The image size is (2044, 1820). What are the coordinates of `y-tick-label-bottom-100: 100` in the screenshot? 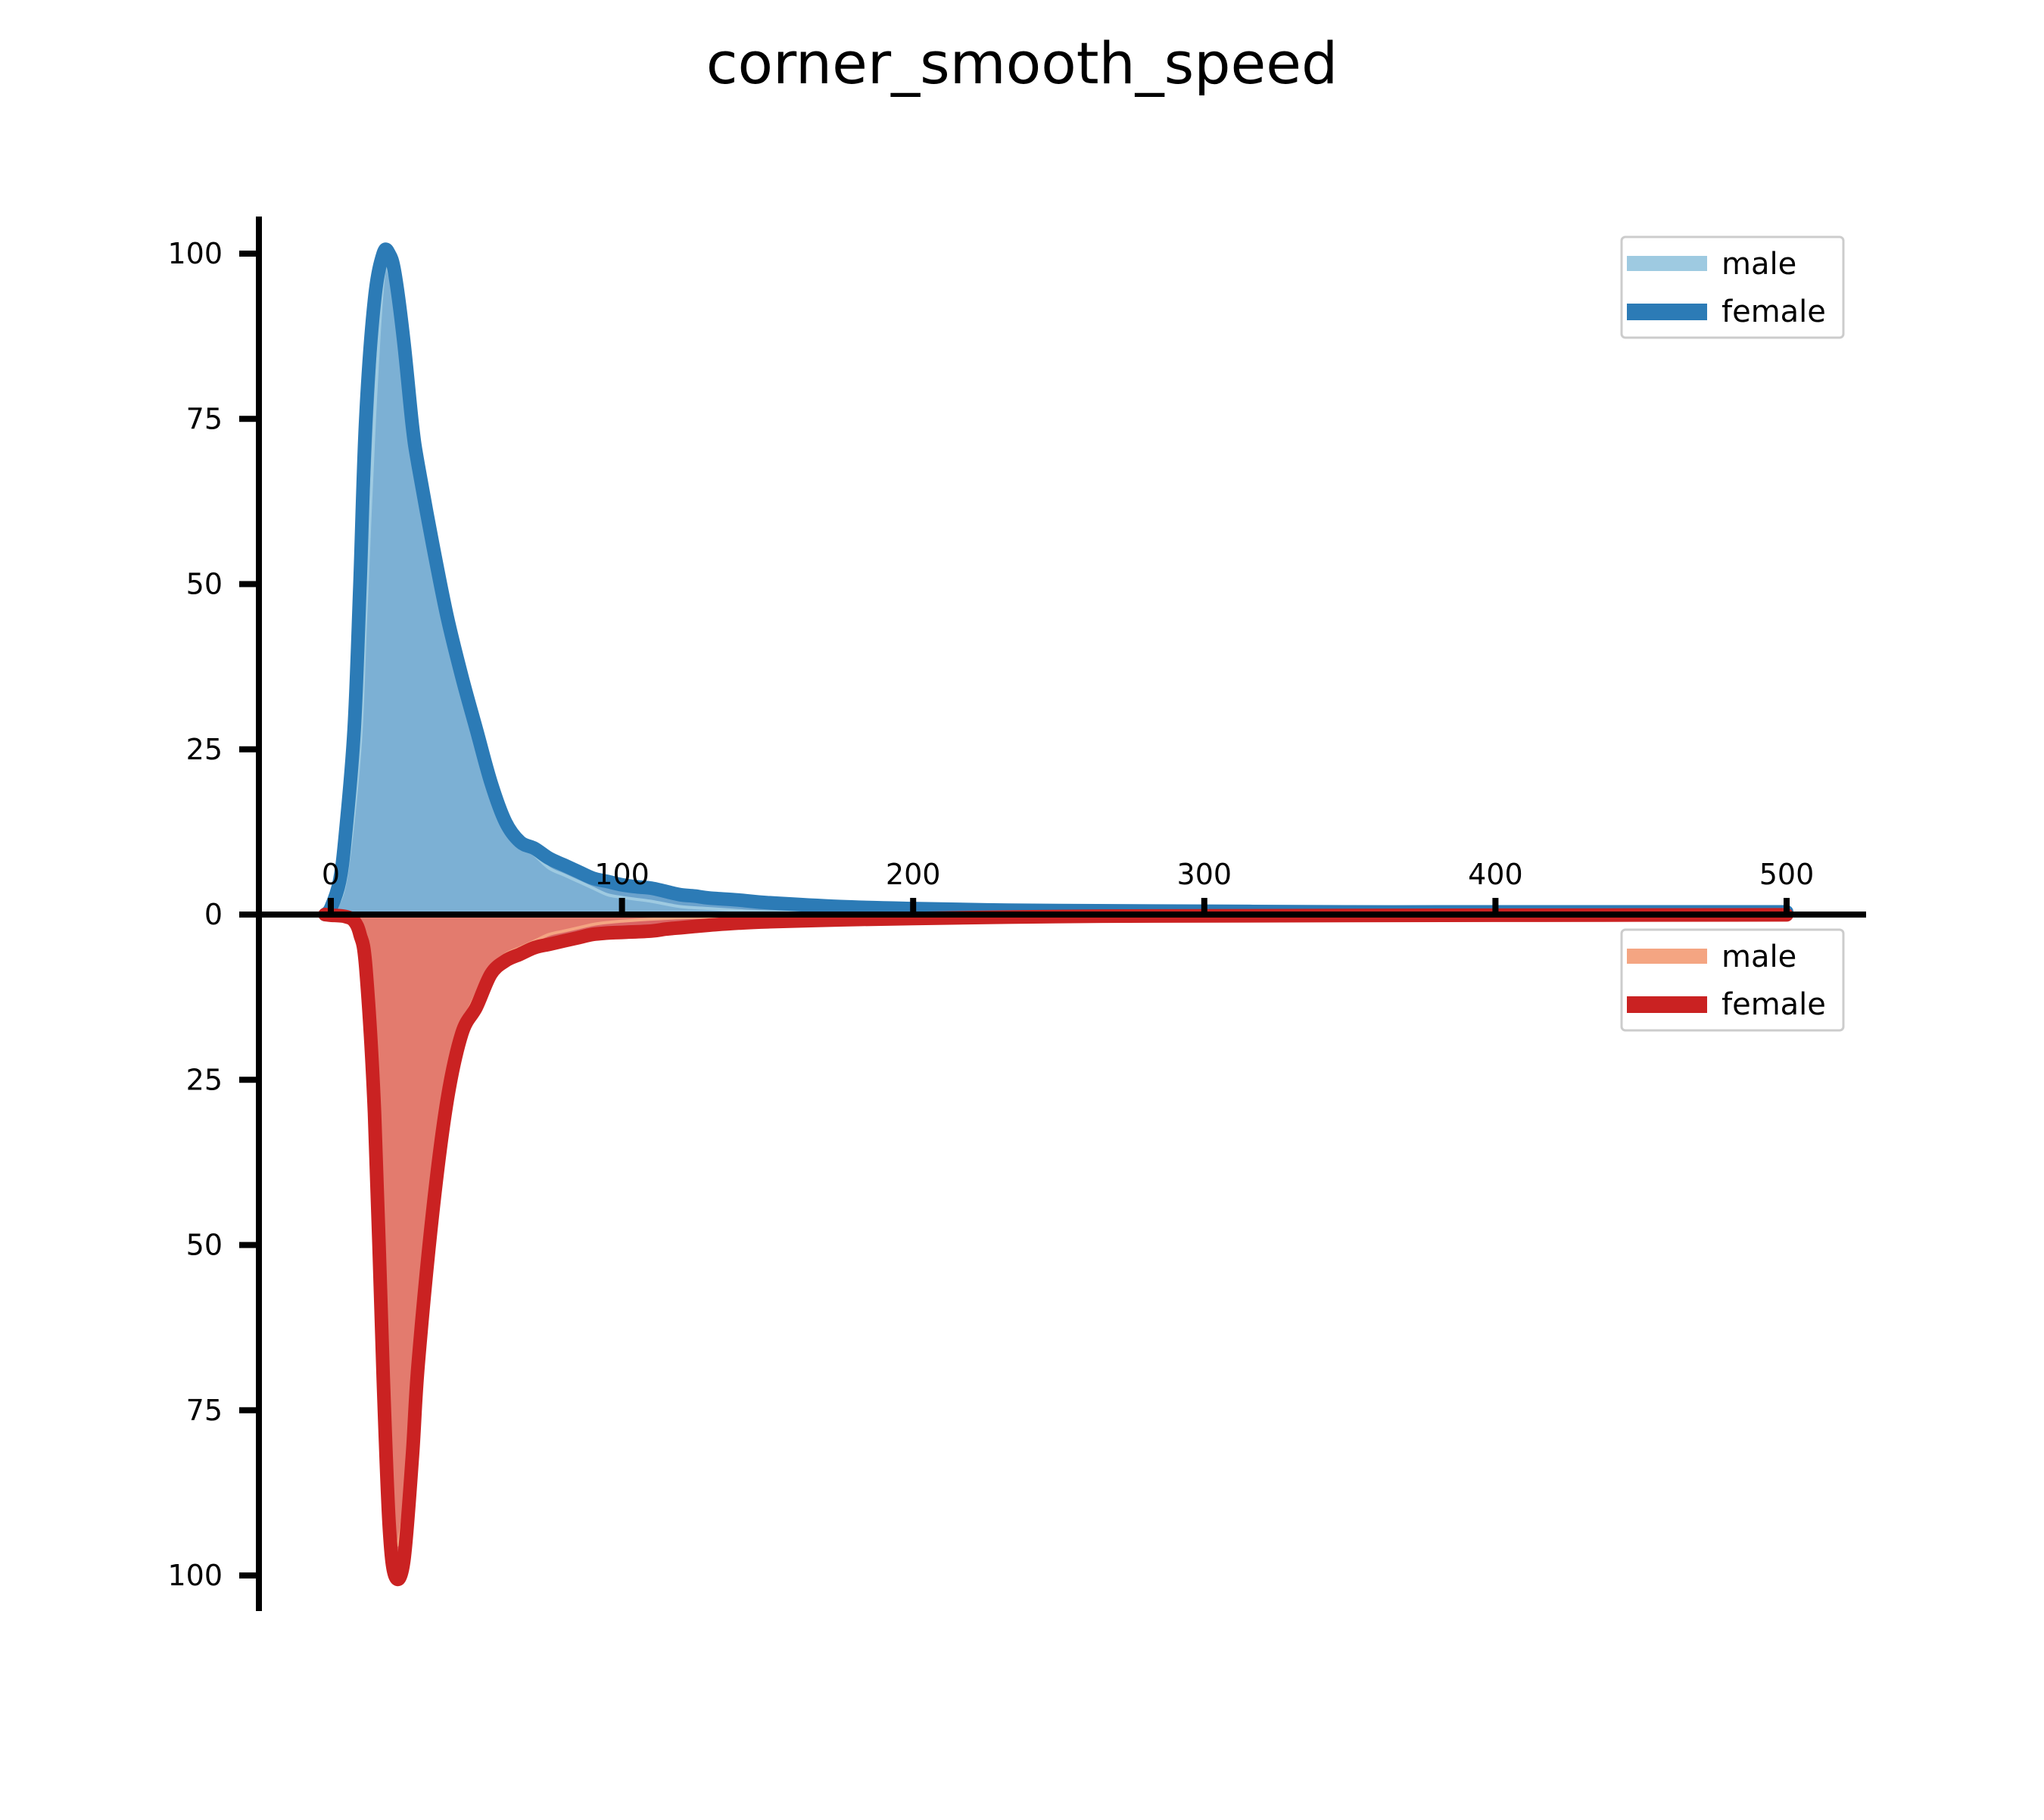 It's located at (195, 1575).